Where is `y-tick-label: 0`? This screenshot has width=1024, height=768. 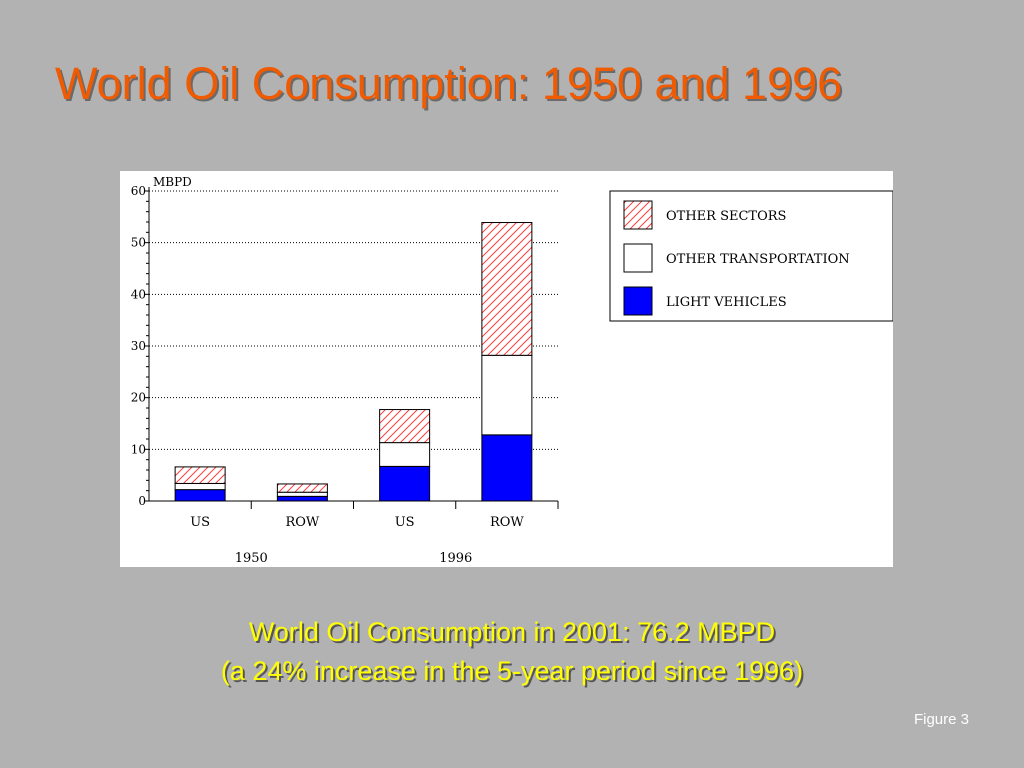 y-tick-label: 0 is located at coordinates (142, 501).